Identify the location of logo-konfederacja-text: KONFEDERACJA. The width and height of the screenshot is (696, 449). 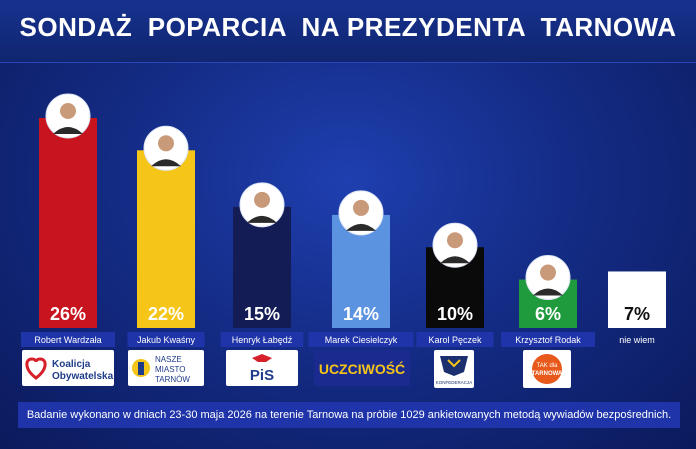
(454, 382).